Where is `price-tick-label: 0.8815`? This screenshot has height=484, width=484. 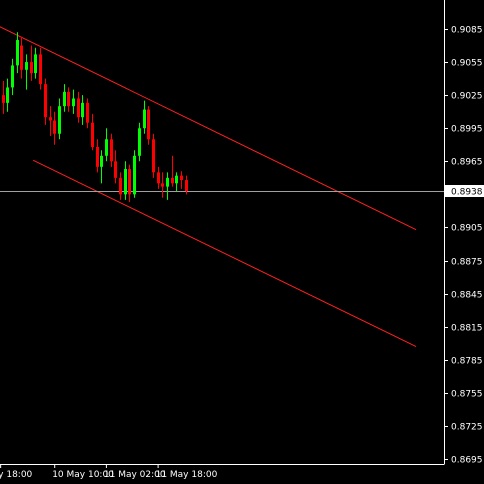 price-tick-label: 0.8815 is located at coordinates (467, 329).